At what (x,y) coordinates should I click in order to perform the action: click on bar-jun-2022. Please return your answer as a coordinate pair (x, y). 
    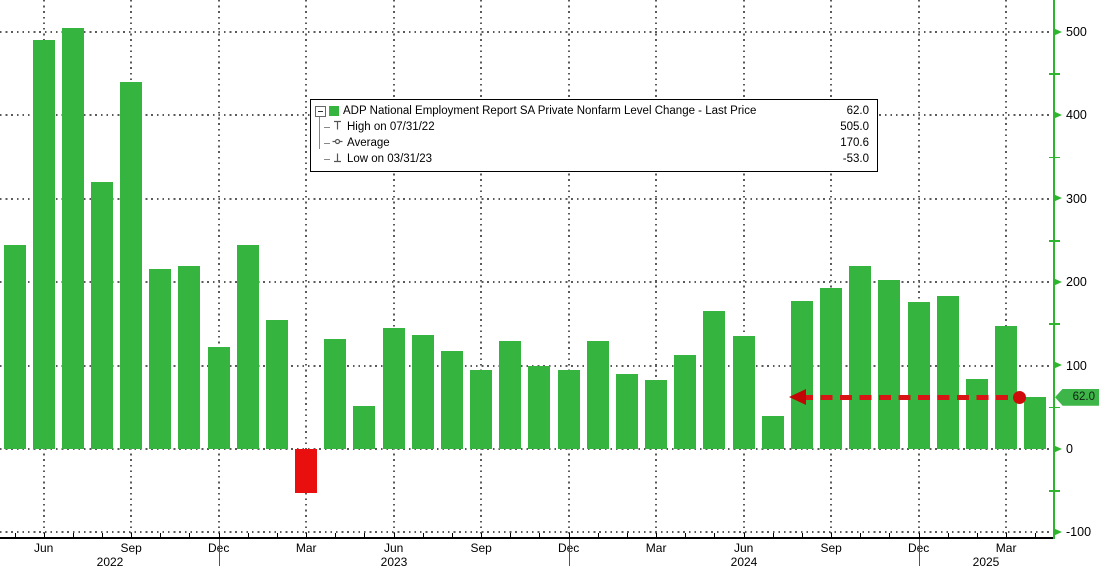
    Looking at the image, I should click on (43, 244).